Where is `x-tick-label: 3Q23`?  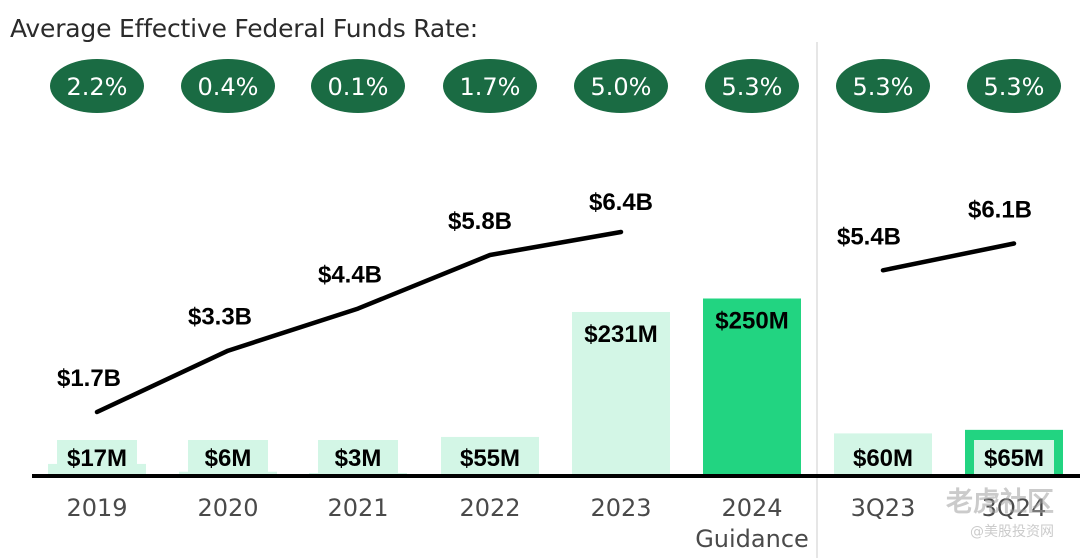 x-tick-label: 3Q23 is located at coordinates (883, 508).